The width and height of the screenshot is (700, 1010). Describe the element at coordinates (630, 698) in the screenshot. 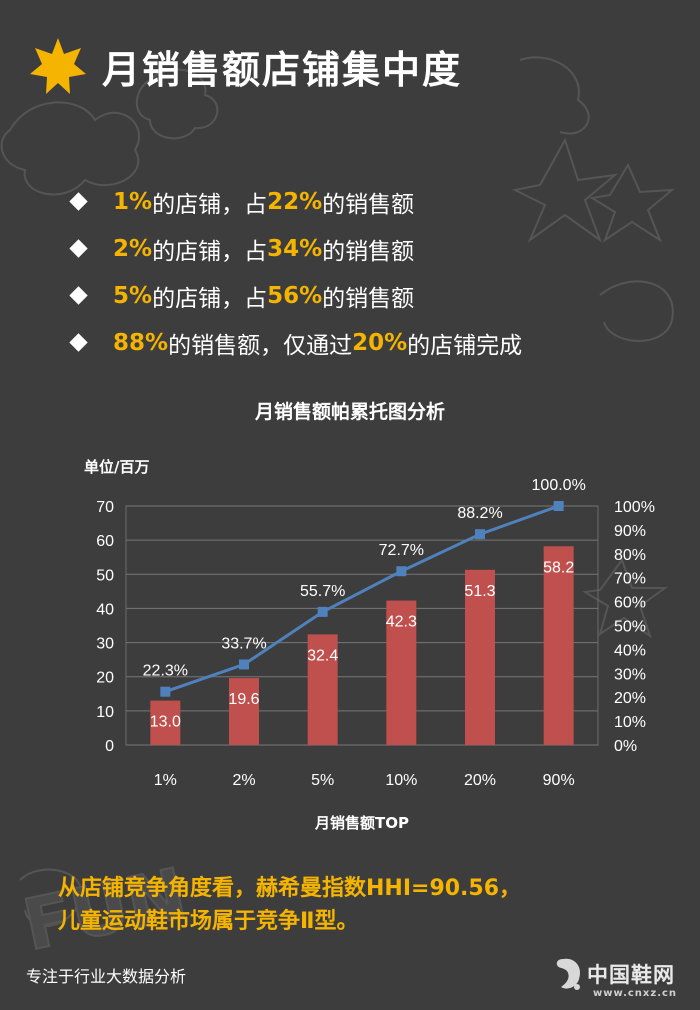

I see `y-right-tick-label: 20%` at that location.